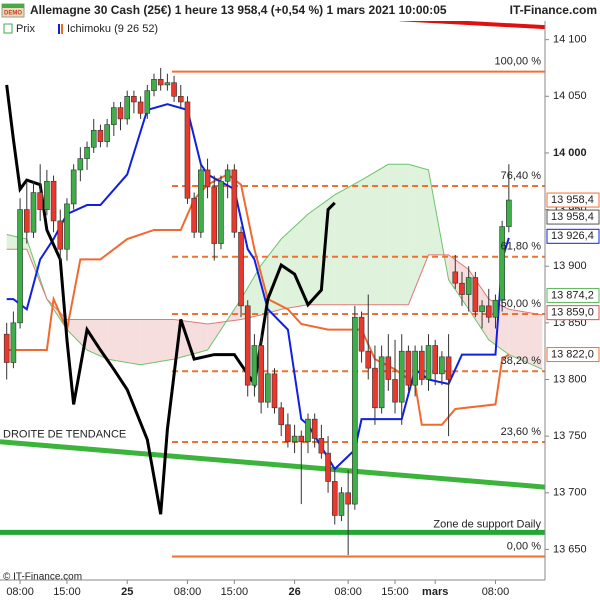 The height and width of the screenshot is (600, 600). Describe the element at coordinates (395, 592) in the screenshot. I see `x-tick-label: 15:00` at that location.